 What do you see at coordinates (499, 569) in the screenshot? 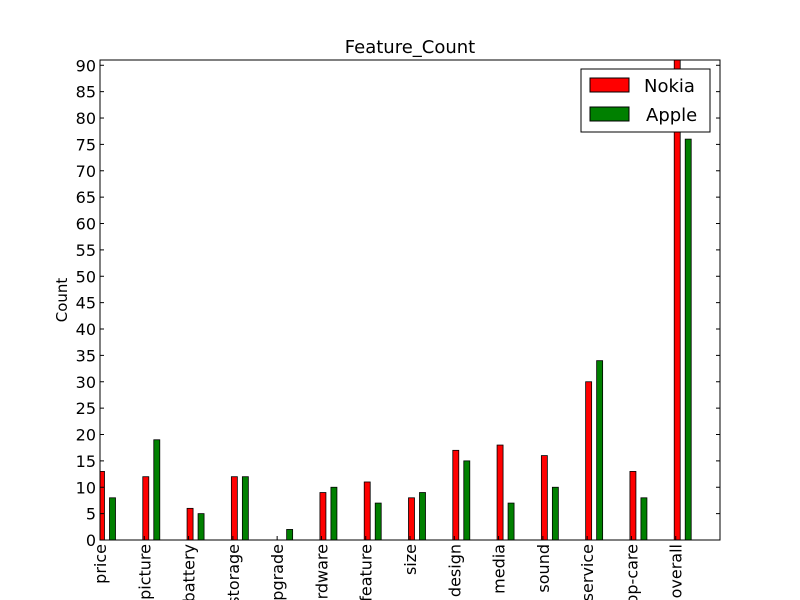
I see `x-tick-label-media: media` at bounding box center [499, 569].